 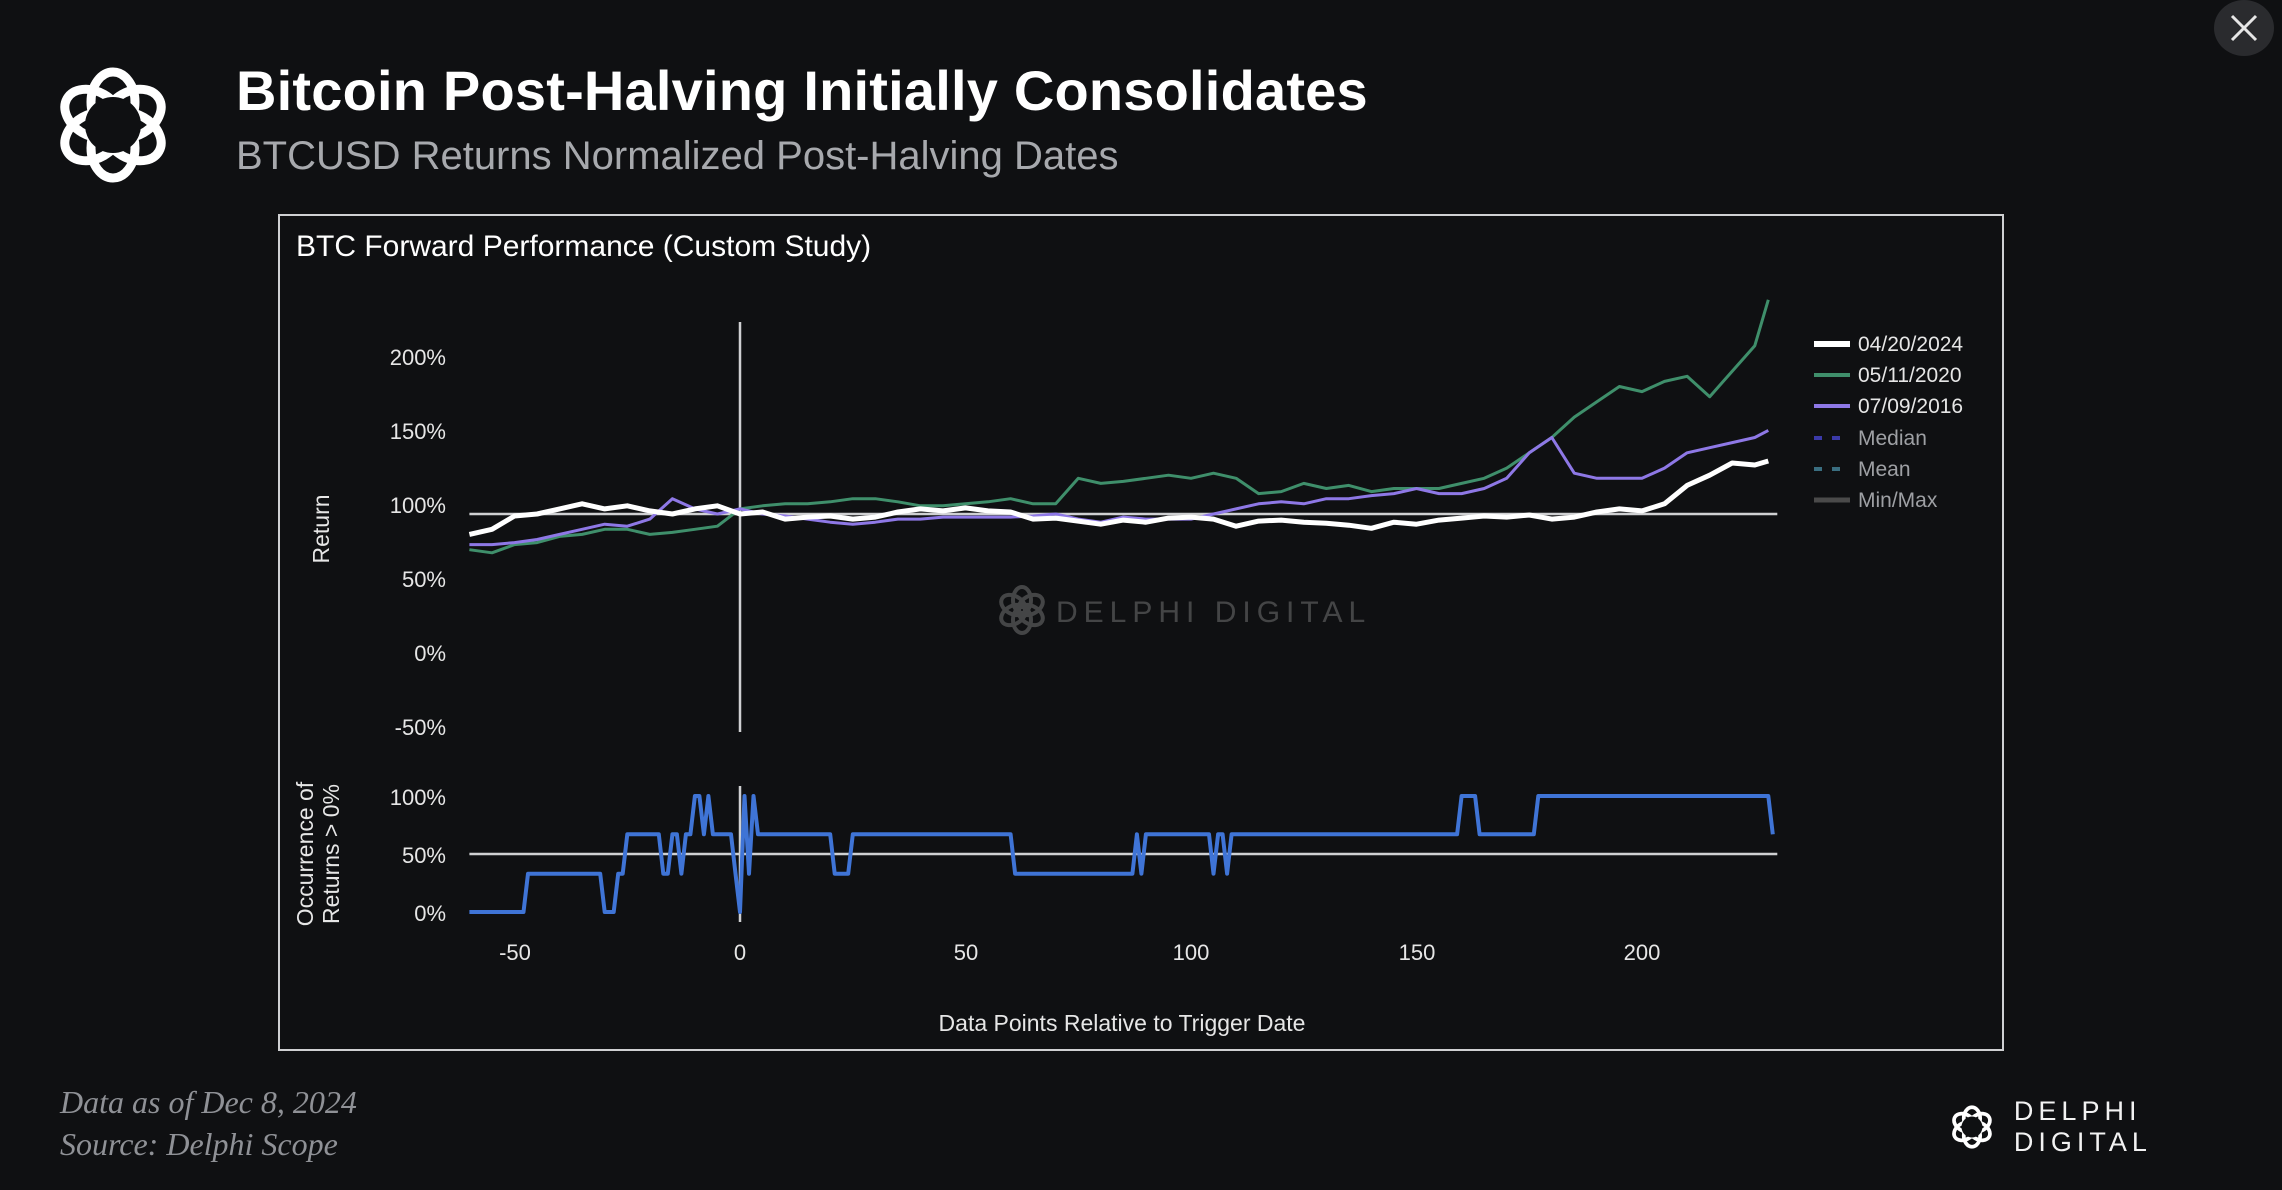 What do you see at coordinates (418, 357) in the screenshot?
I see `y-tick-label: 200%` at bounding box center [418, 357].